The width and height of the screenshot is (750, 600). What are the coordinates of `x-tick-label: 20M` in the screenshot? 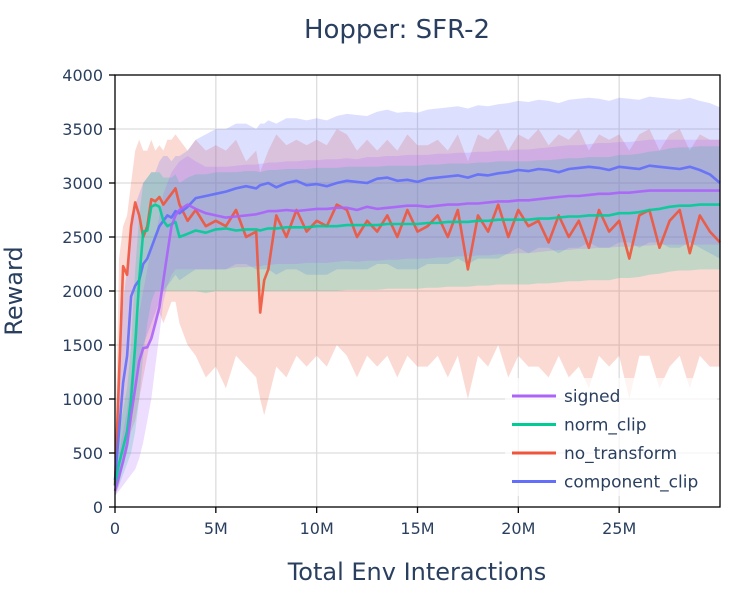 It's located at (518, 528).